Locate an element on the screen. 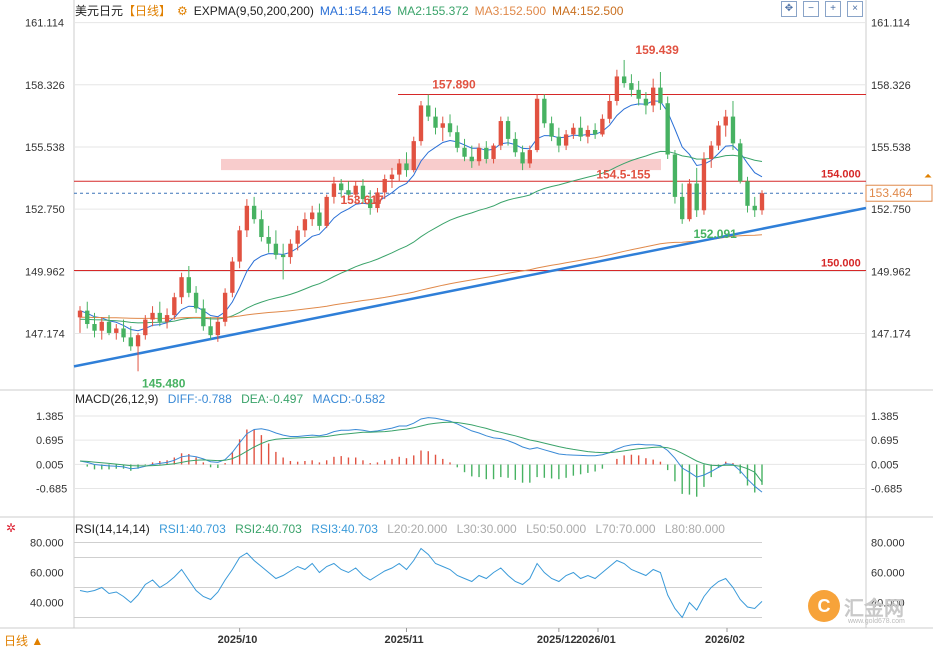 The width and height of the screenshot is (933, 650). close-icon: × is located at coordinates (855, 9).